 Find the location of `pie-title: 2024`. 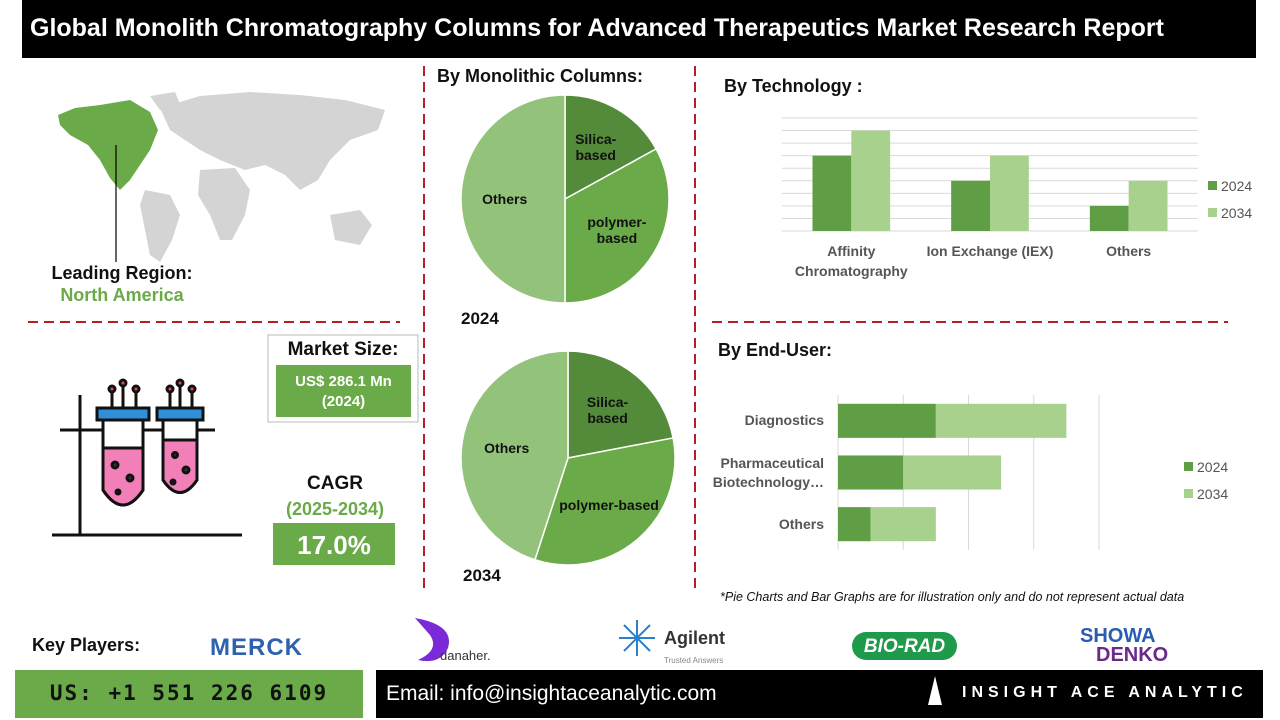

pie-title: 2024 is located at coordinates (480, 318).